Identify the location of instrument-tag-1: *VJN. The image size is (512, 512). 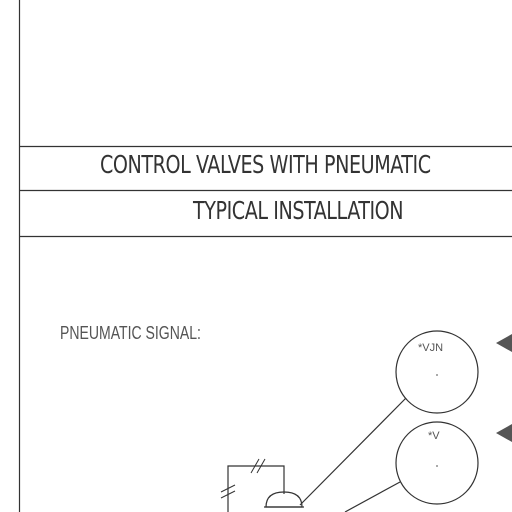
(431, 348).